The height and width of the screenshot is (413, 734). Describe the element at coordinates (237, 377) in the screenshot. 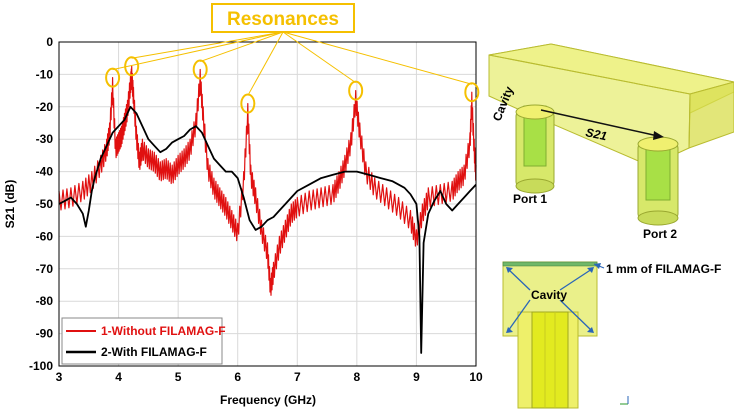

I see `x-tick-label: 6` at that location.